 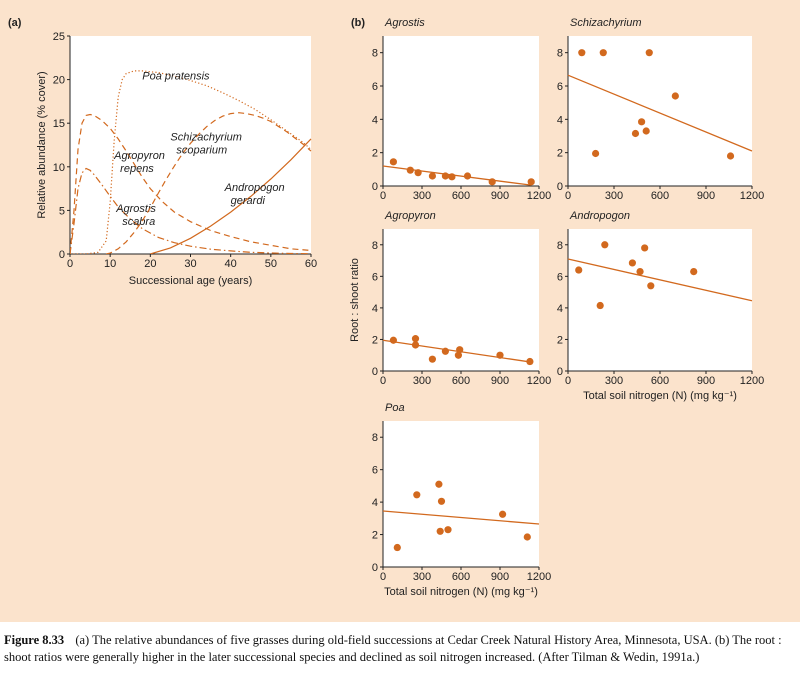 What do you see at coordinates (500, 577) in the screenshot?
I see `subplot-poa-x-tick-label: 900` at bounding box center [500, 577].